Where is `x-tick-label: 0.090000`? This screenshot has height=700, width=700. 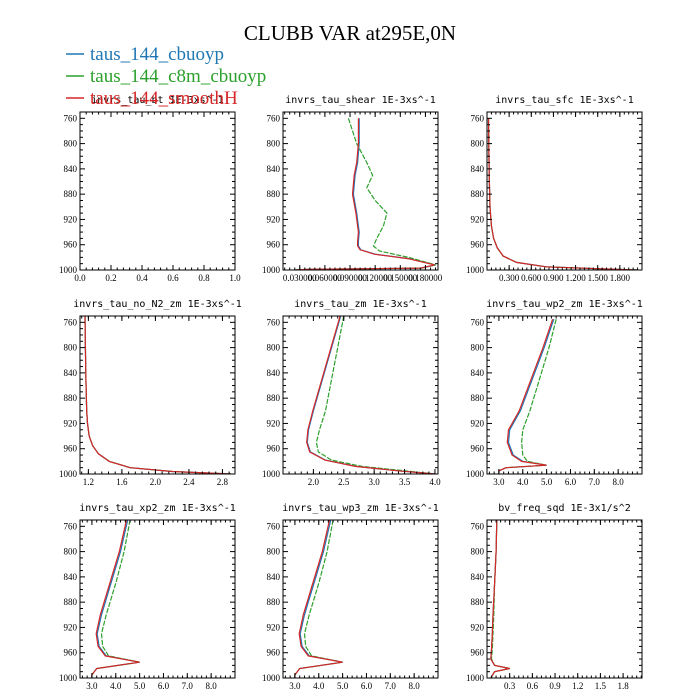
x-tick-label: 0.090000 is located at coordinates (350, 278).